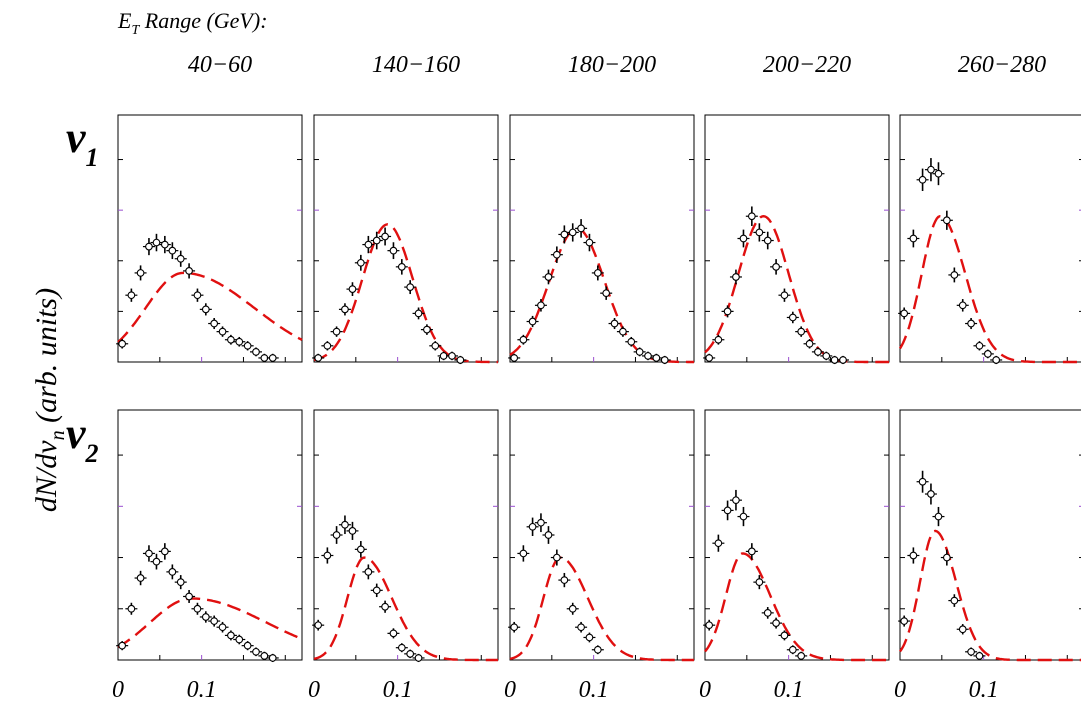 The width and height of the screenshot is (1081, 709). Describe the element at coordinates (49, 400) in the screenshot. I see `y-axis-label: dN/dvn (arb. units)` at that location.